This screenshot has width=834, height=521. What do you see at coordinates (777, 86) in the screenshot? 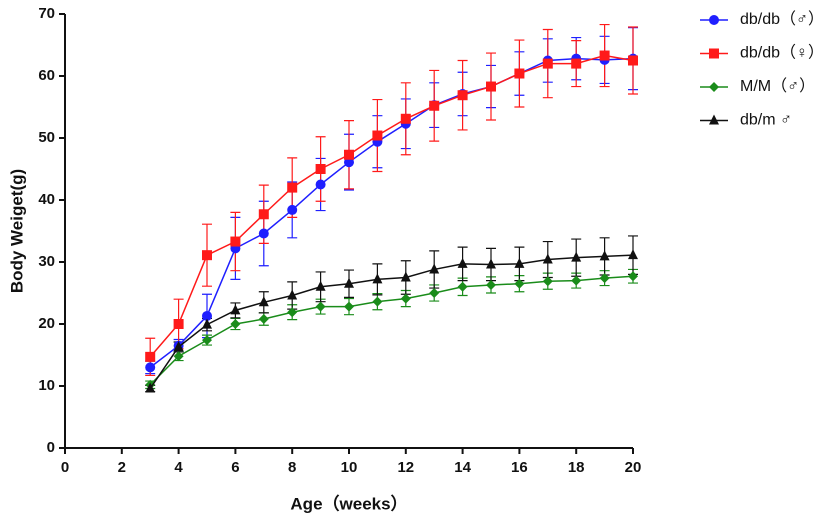
I see `legend-label: M/M（♂）` at bounding box center [777, 86].